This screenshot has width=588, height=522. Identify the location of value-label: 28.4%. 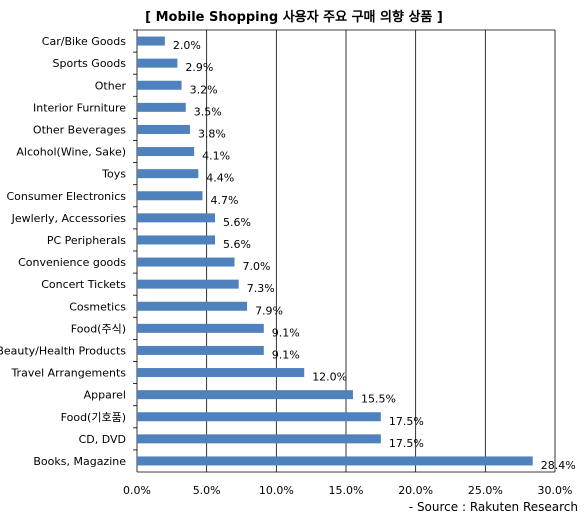
(558, 465).